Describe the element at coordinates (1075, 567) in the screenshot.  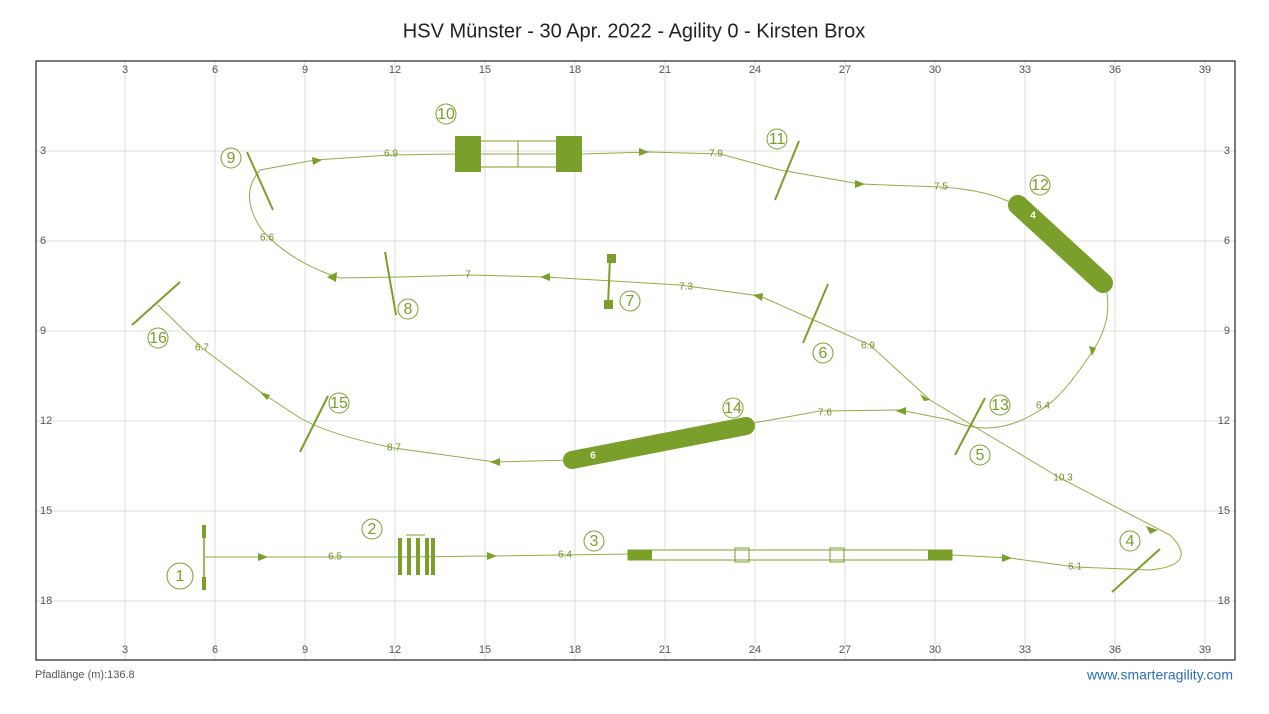
I see `distance-label: 6.1` at that location.